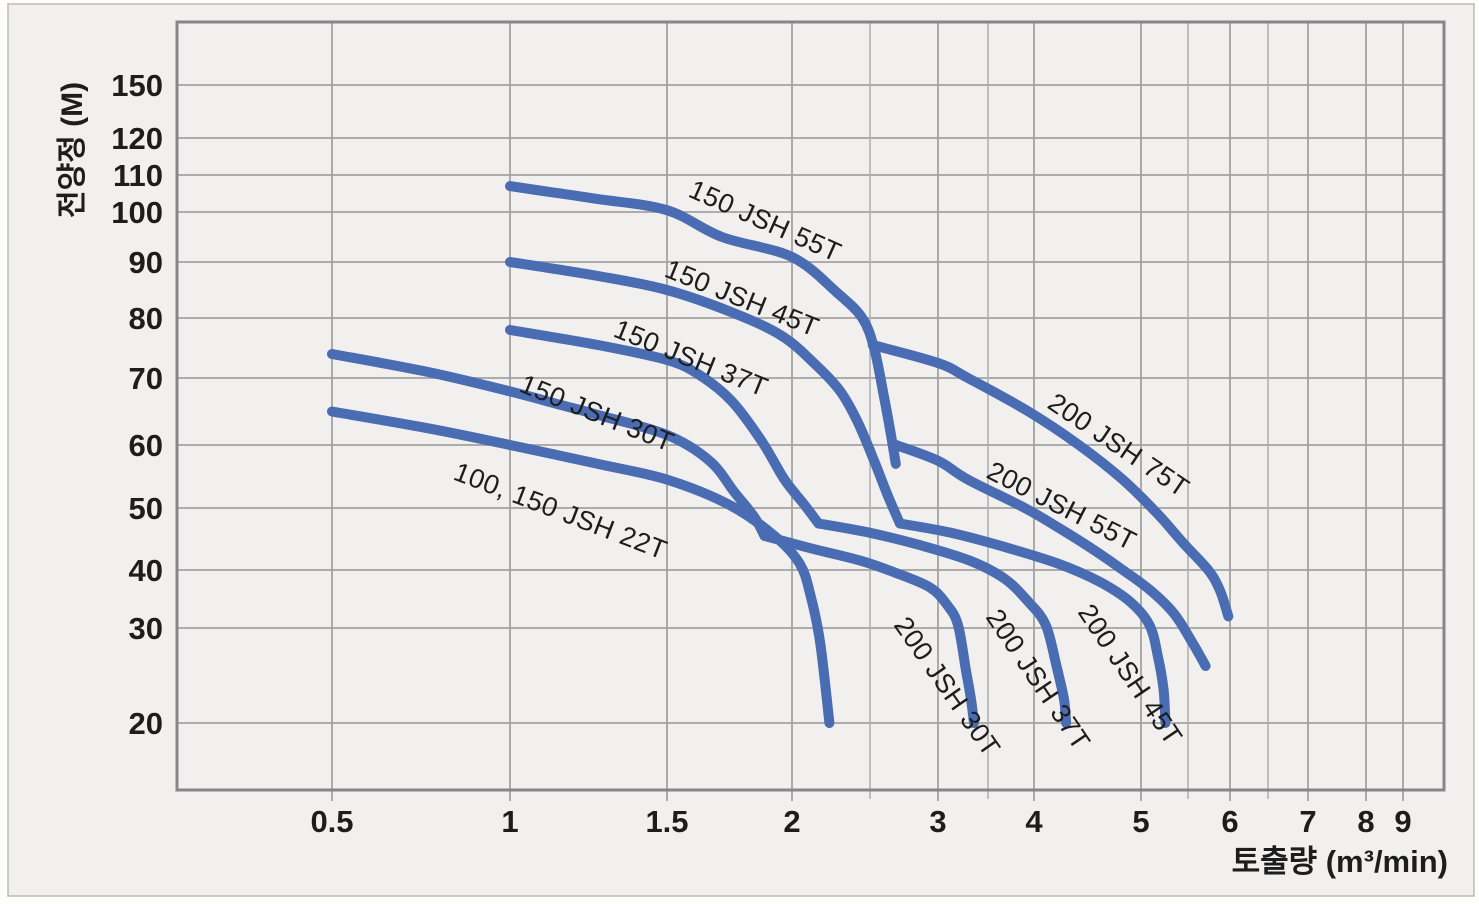 The image size is (1479, 904). I want to click on y-tick-label-20: 20, so click(146, 723).